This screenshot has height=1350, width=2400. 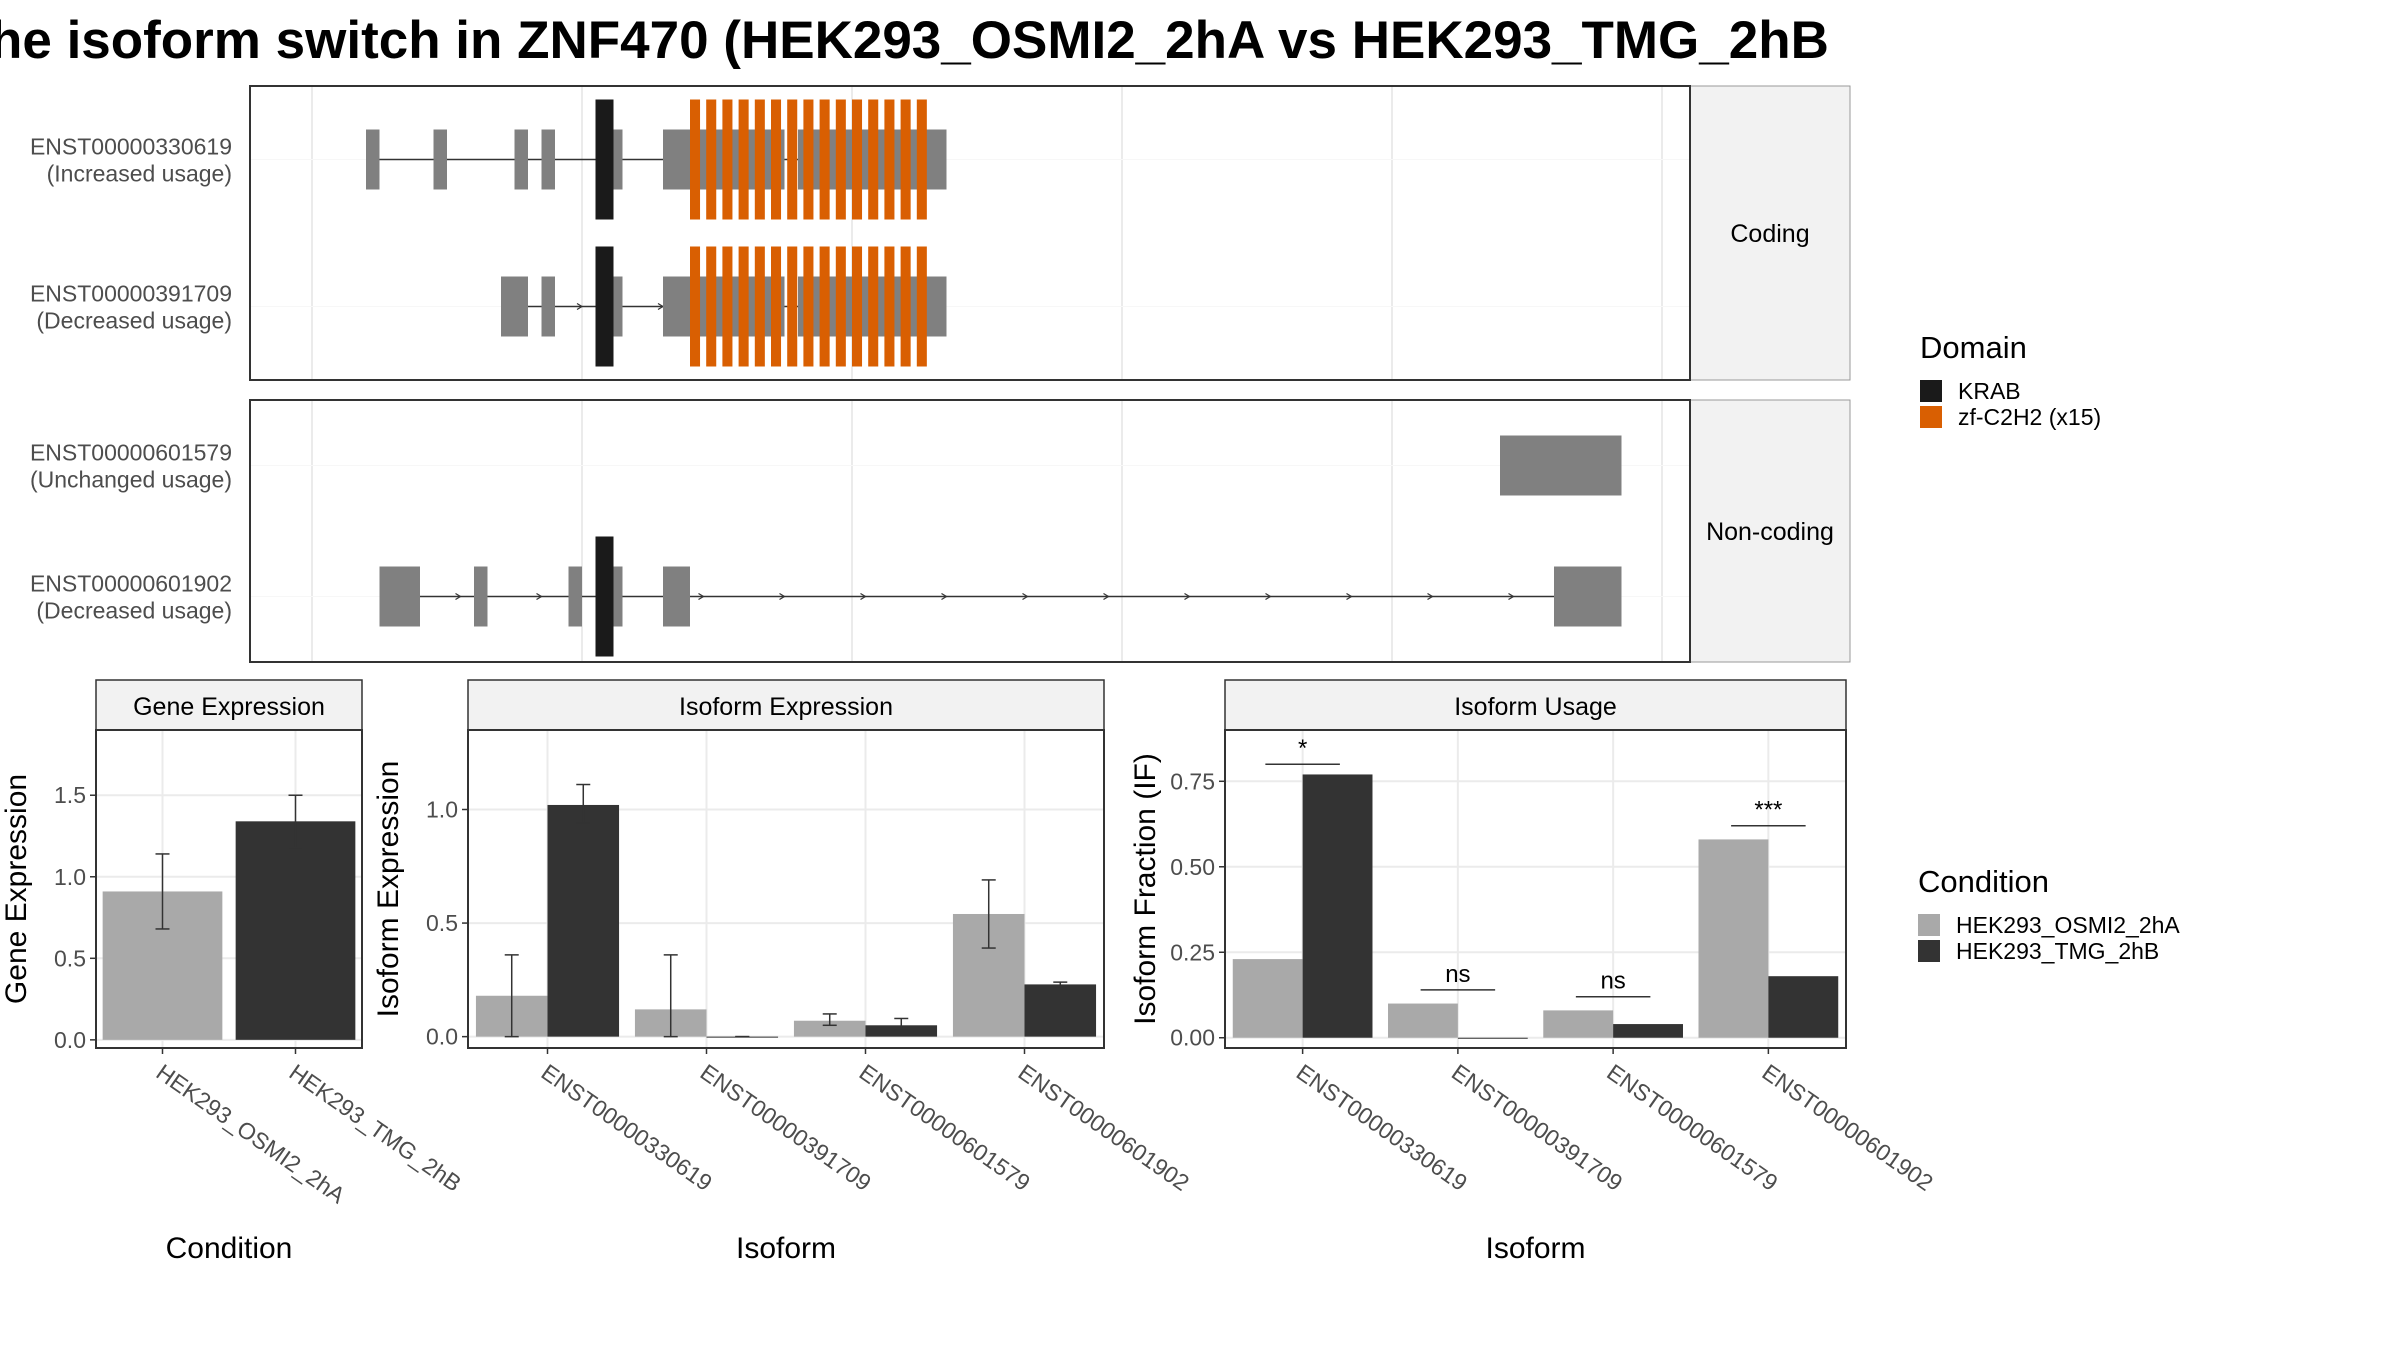 I want to click on structure-panel-bg, so click(x=970, y=531).